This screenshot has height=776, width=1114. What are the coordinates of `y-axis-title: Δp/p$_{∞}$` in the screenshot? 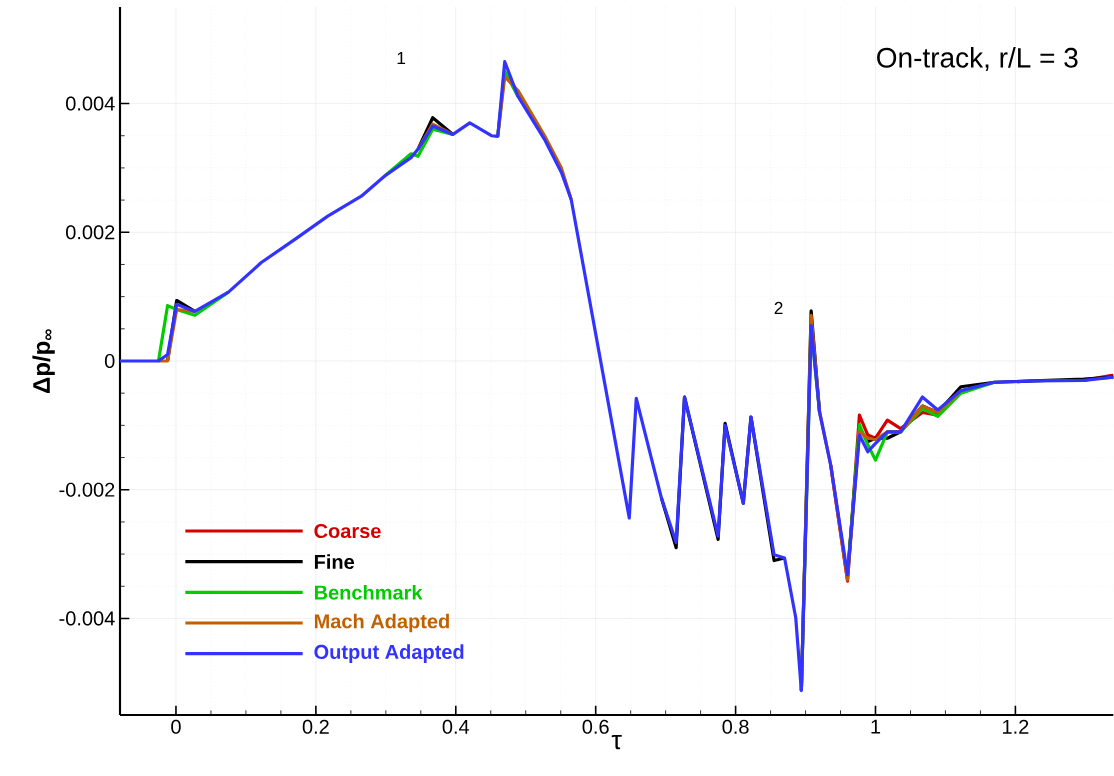 It's located at (43, 361).